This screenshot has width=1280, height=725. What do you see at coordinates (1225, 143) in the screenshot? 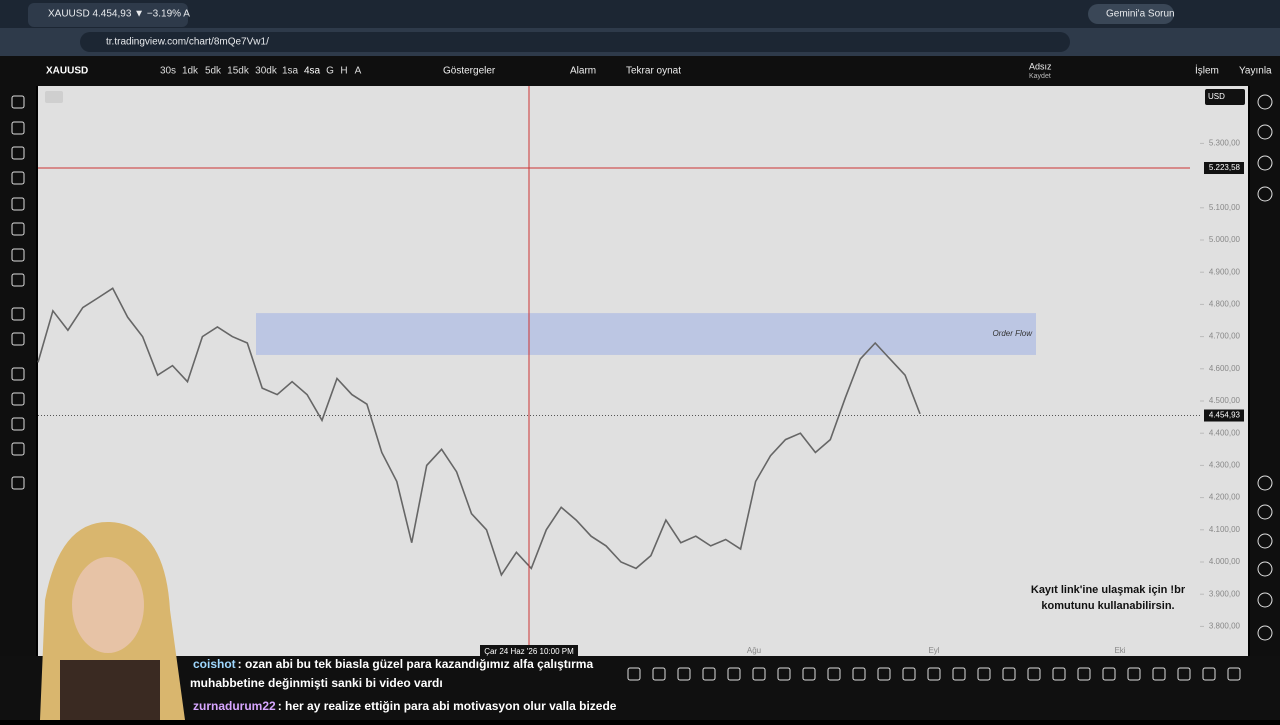
I see `price-label: 5.300,00` at bounding box center [1225, 143].